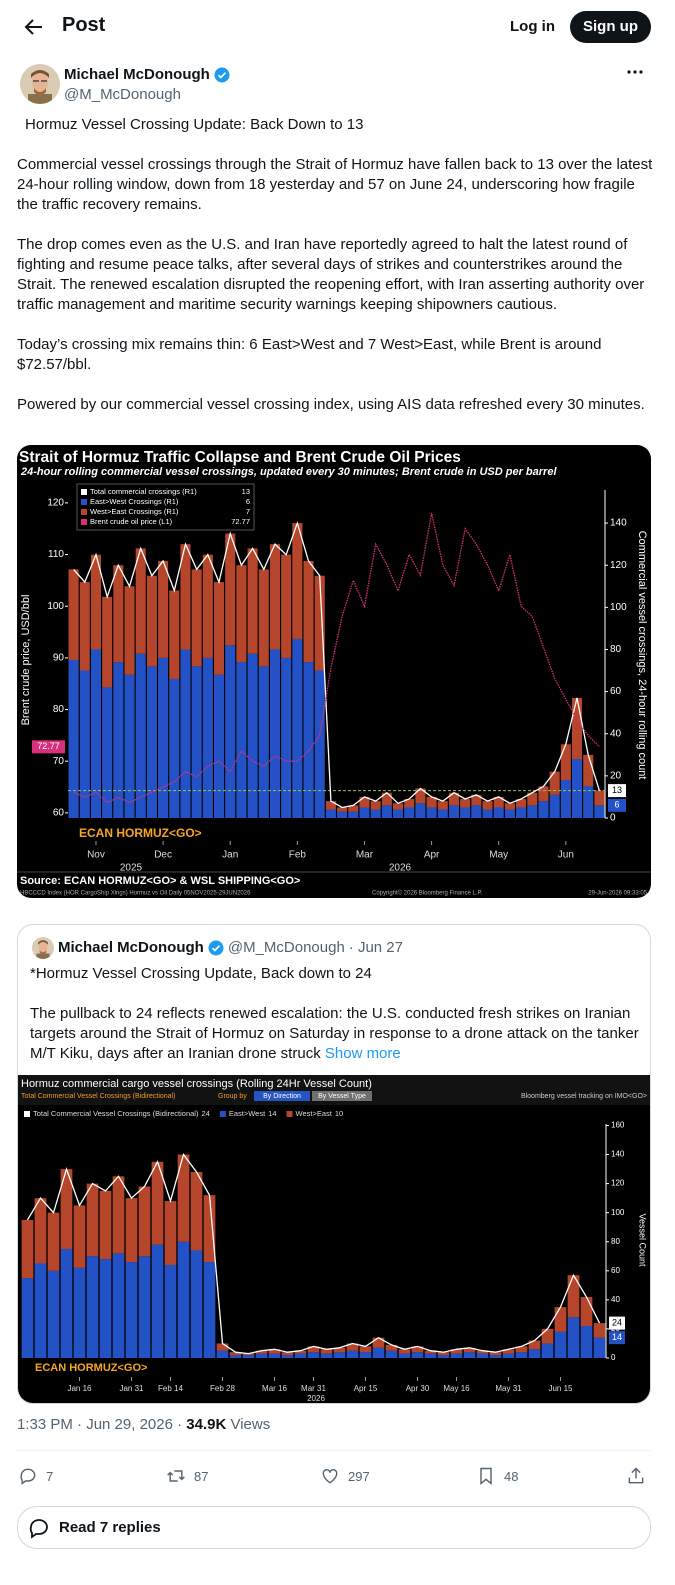 The width and height of the screenshot is (675, 1585). What do you see at coordinates (40, 84) in the screenshot?
I see `avatar` at bounding box center [40, 84].